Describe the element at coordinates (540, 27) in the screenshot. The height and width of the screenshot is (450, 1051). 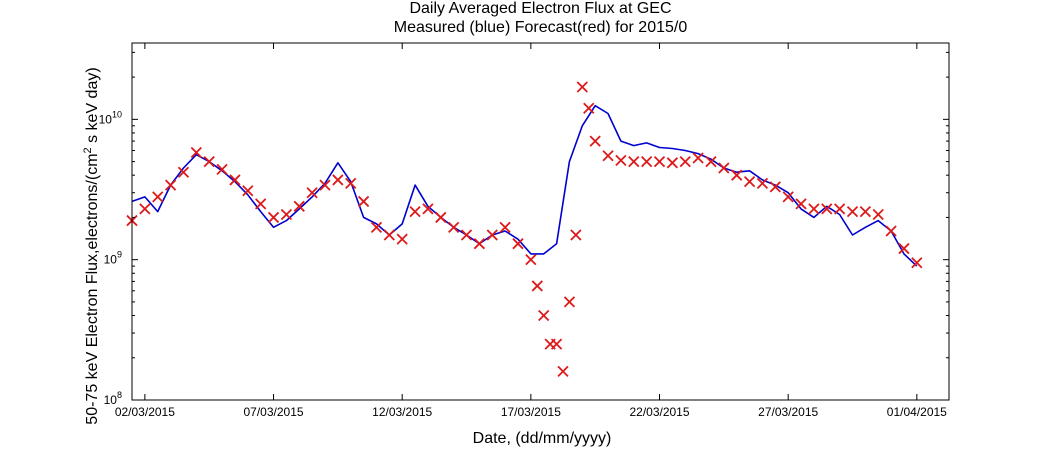
I see `chart-subtitle: Measured (blue) Forecast(red) for 2015/0` at that location.